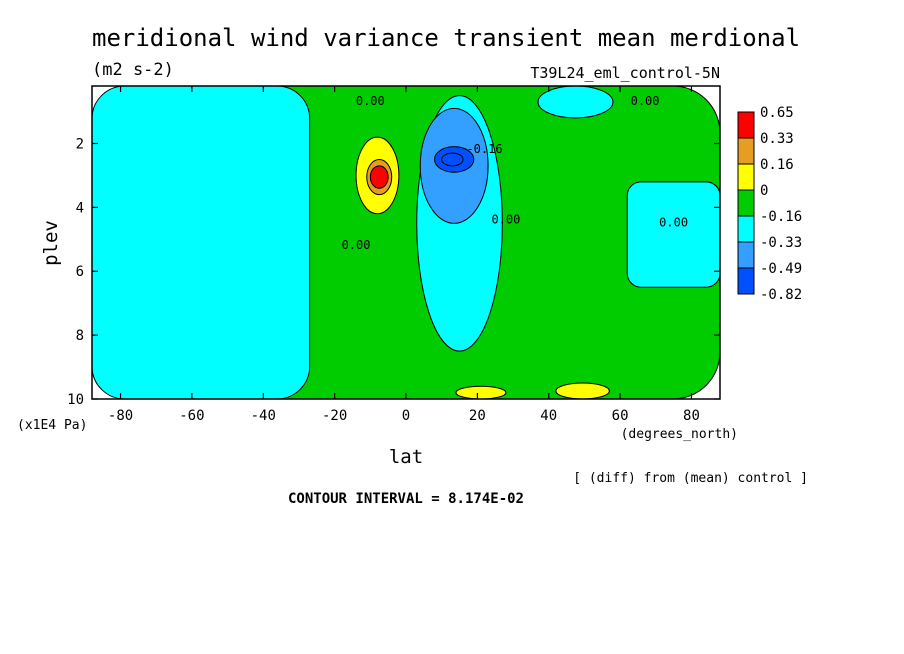  Describe the element at coordinates (781, 269) in the screenshot. I see `colorbar-label: -0.49` at that location.